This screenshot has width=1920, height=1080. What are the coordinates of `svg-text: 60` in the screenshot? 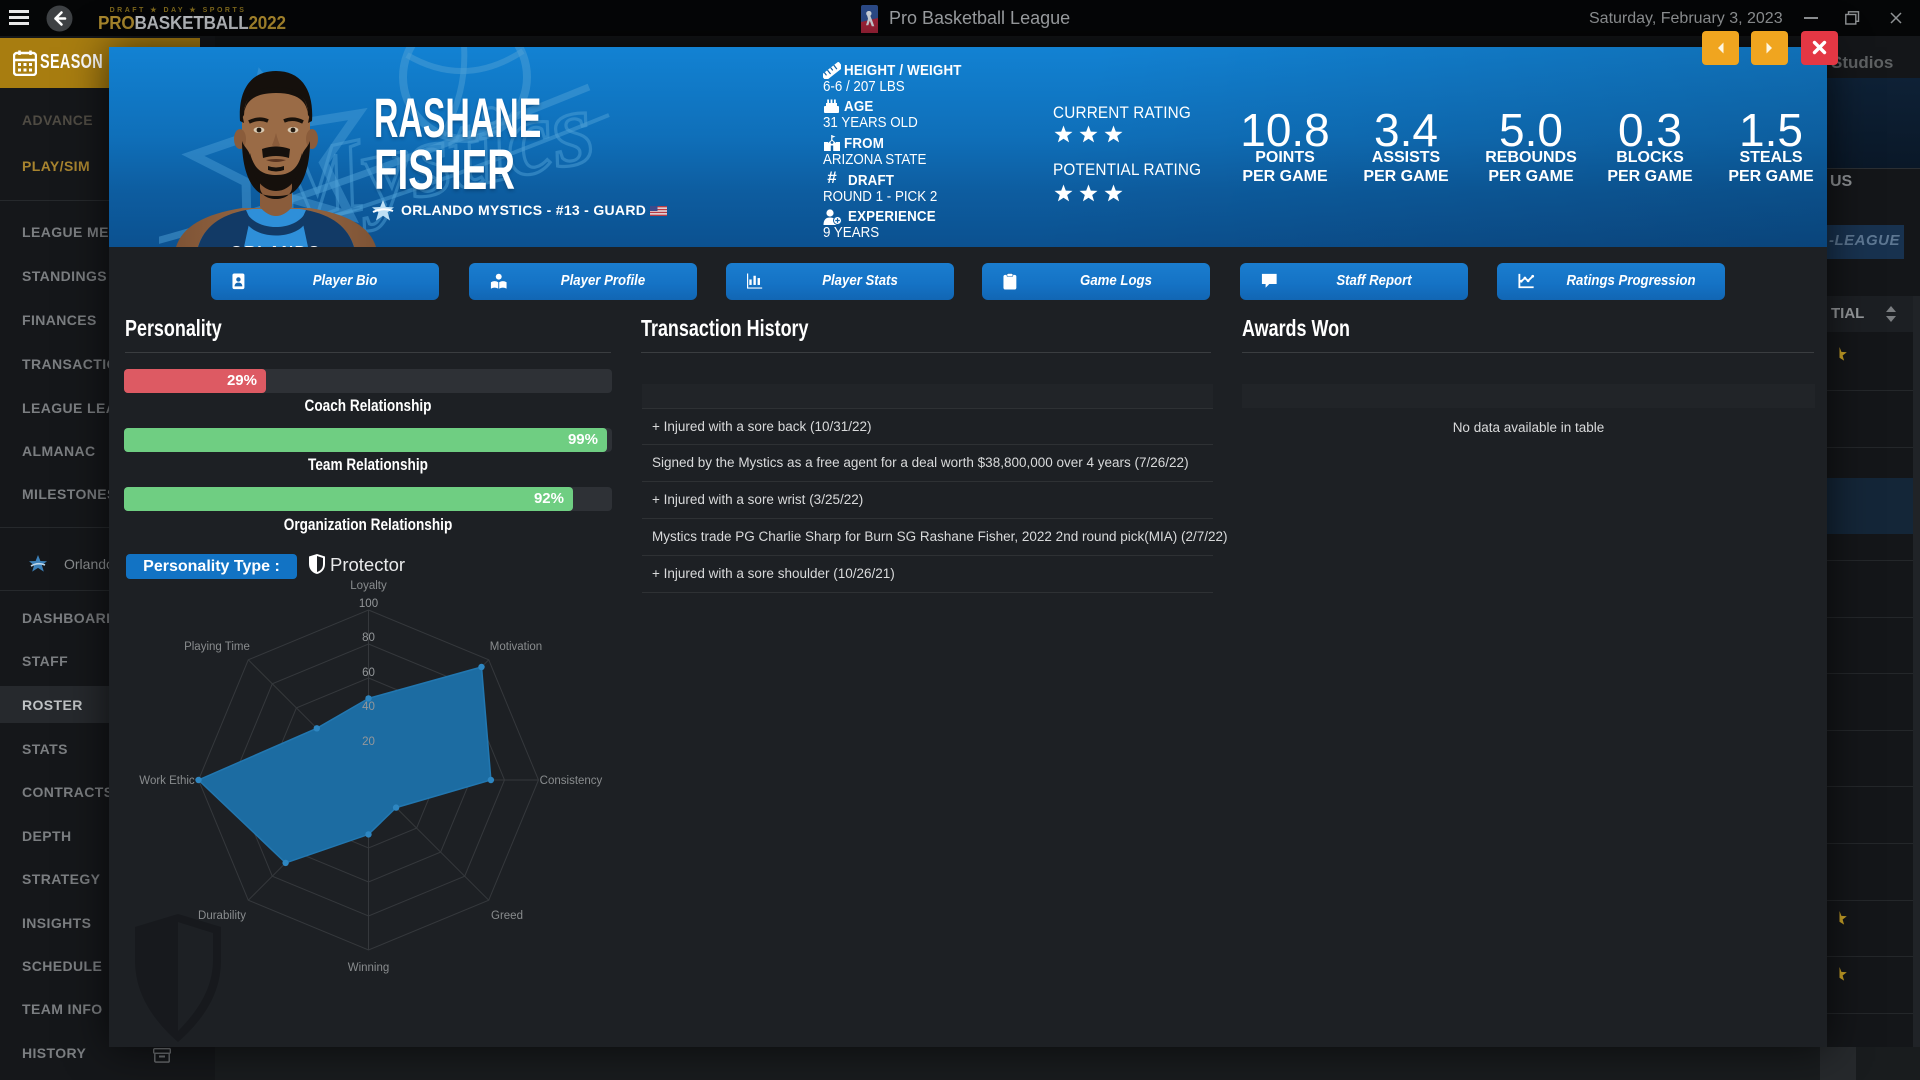 It's located at (368, 673).